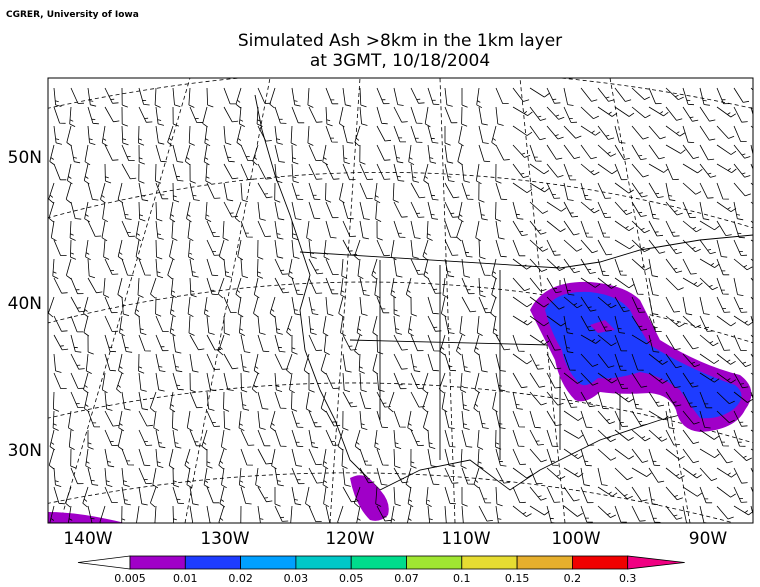  What do you see at coordinates (185, 578) in the screenshot?
I see `colorbar-label: 0.01` at bounding box center [185, 578].